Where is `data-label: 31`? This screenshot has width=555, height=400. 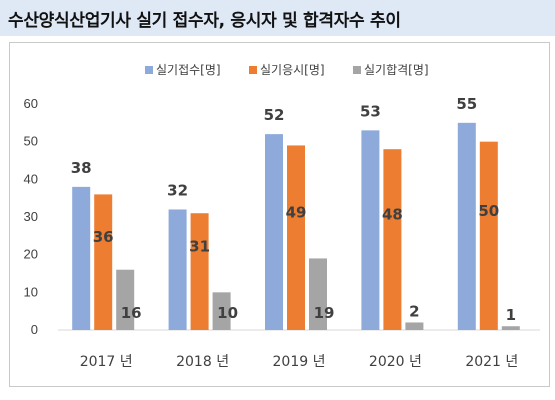 data-label: 31 is located at coordinates (199, 247).